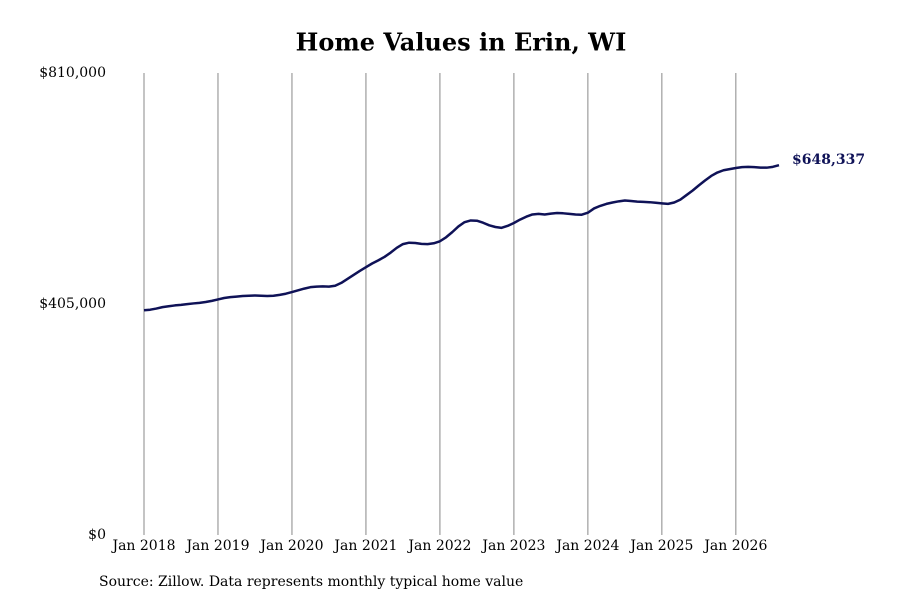 Image resolution: width=900 pixels, height=600 pixels. What do you see at coordinates (660, 546) in the screenshot?
I see `x-tick-label: Jan 2025` at bounding box center [660, 546].